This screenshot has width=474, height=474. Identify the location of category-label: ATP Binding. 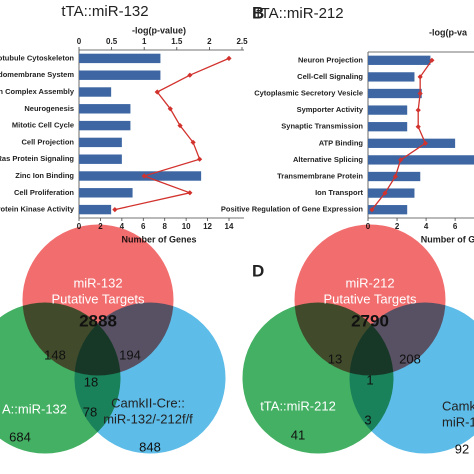
(341, 142).